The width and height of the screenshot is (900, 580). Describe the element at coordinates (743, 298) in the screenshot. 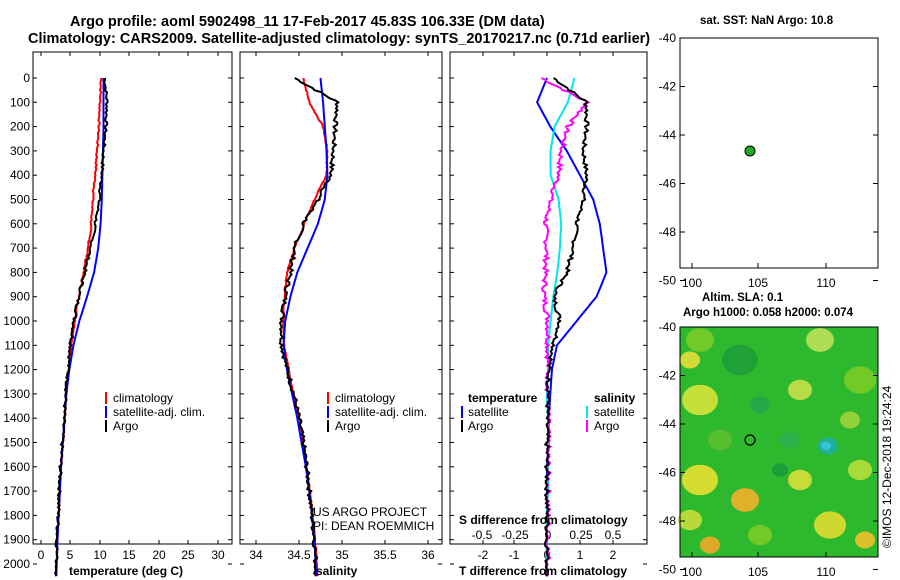

I see `sla-map-title-1: Altim. SLA: 0.1` at that location.